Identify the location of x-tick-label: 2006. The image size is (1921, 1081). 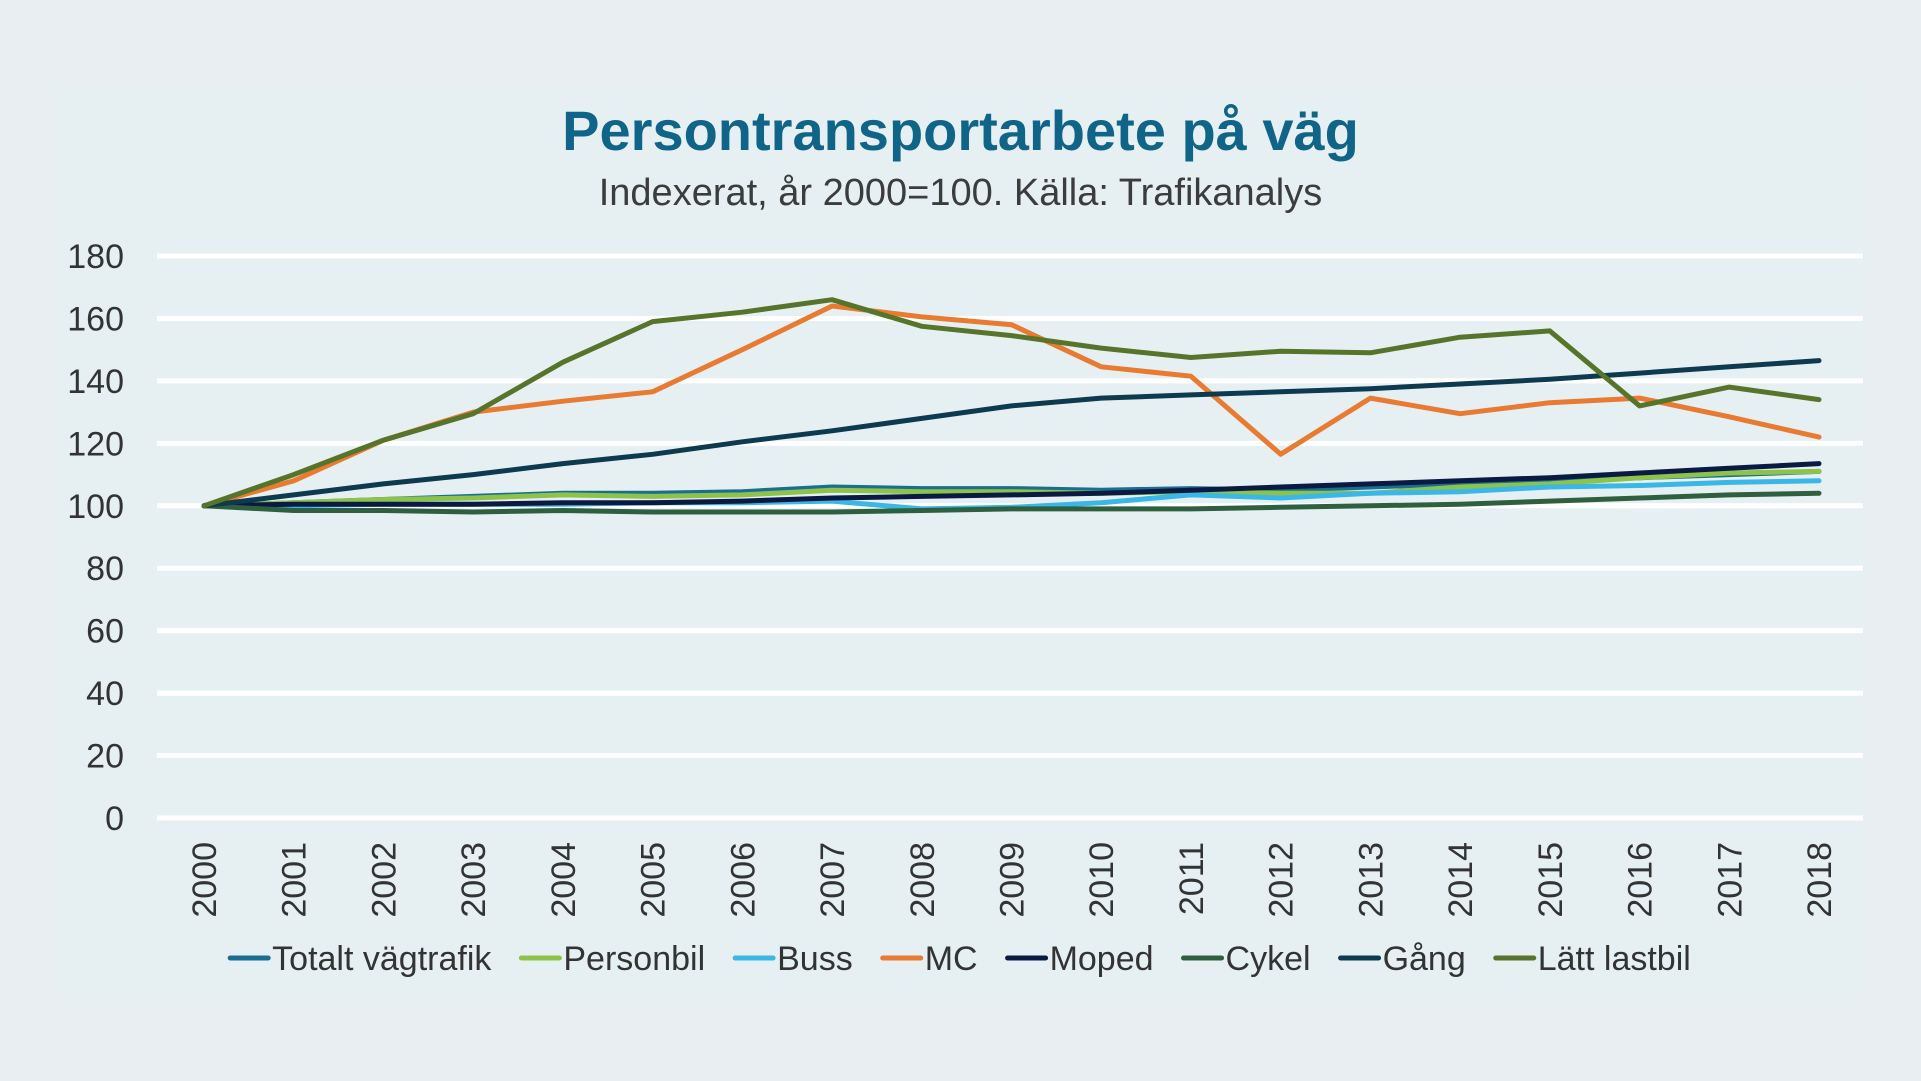
(743, 880).